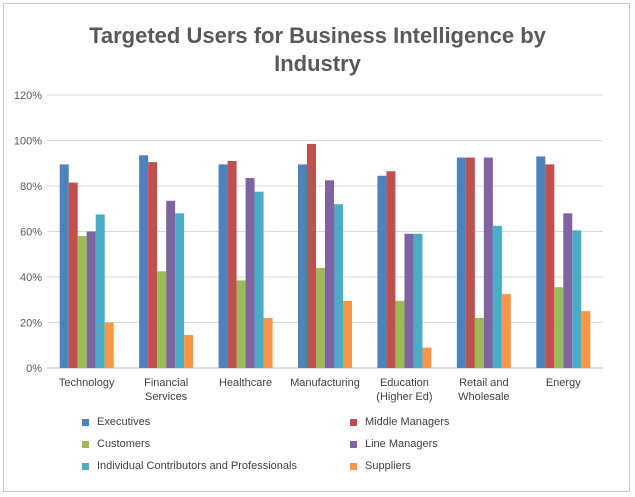 This screenshot has height=497, width=635. I want to click on x-category-label: Healthcare, so click(245, 383).